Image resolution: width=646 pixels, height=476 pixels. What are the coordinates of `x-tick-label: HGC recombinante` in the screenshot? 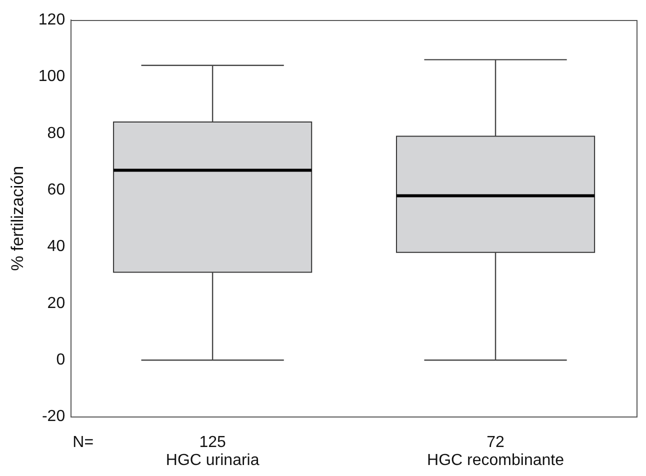 It's located at (495, 460).